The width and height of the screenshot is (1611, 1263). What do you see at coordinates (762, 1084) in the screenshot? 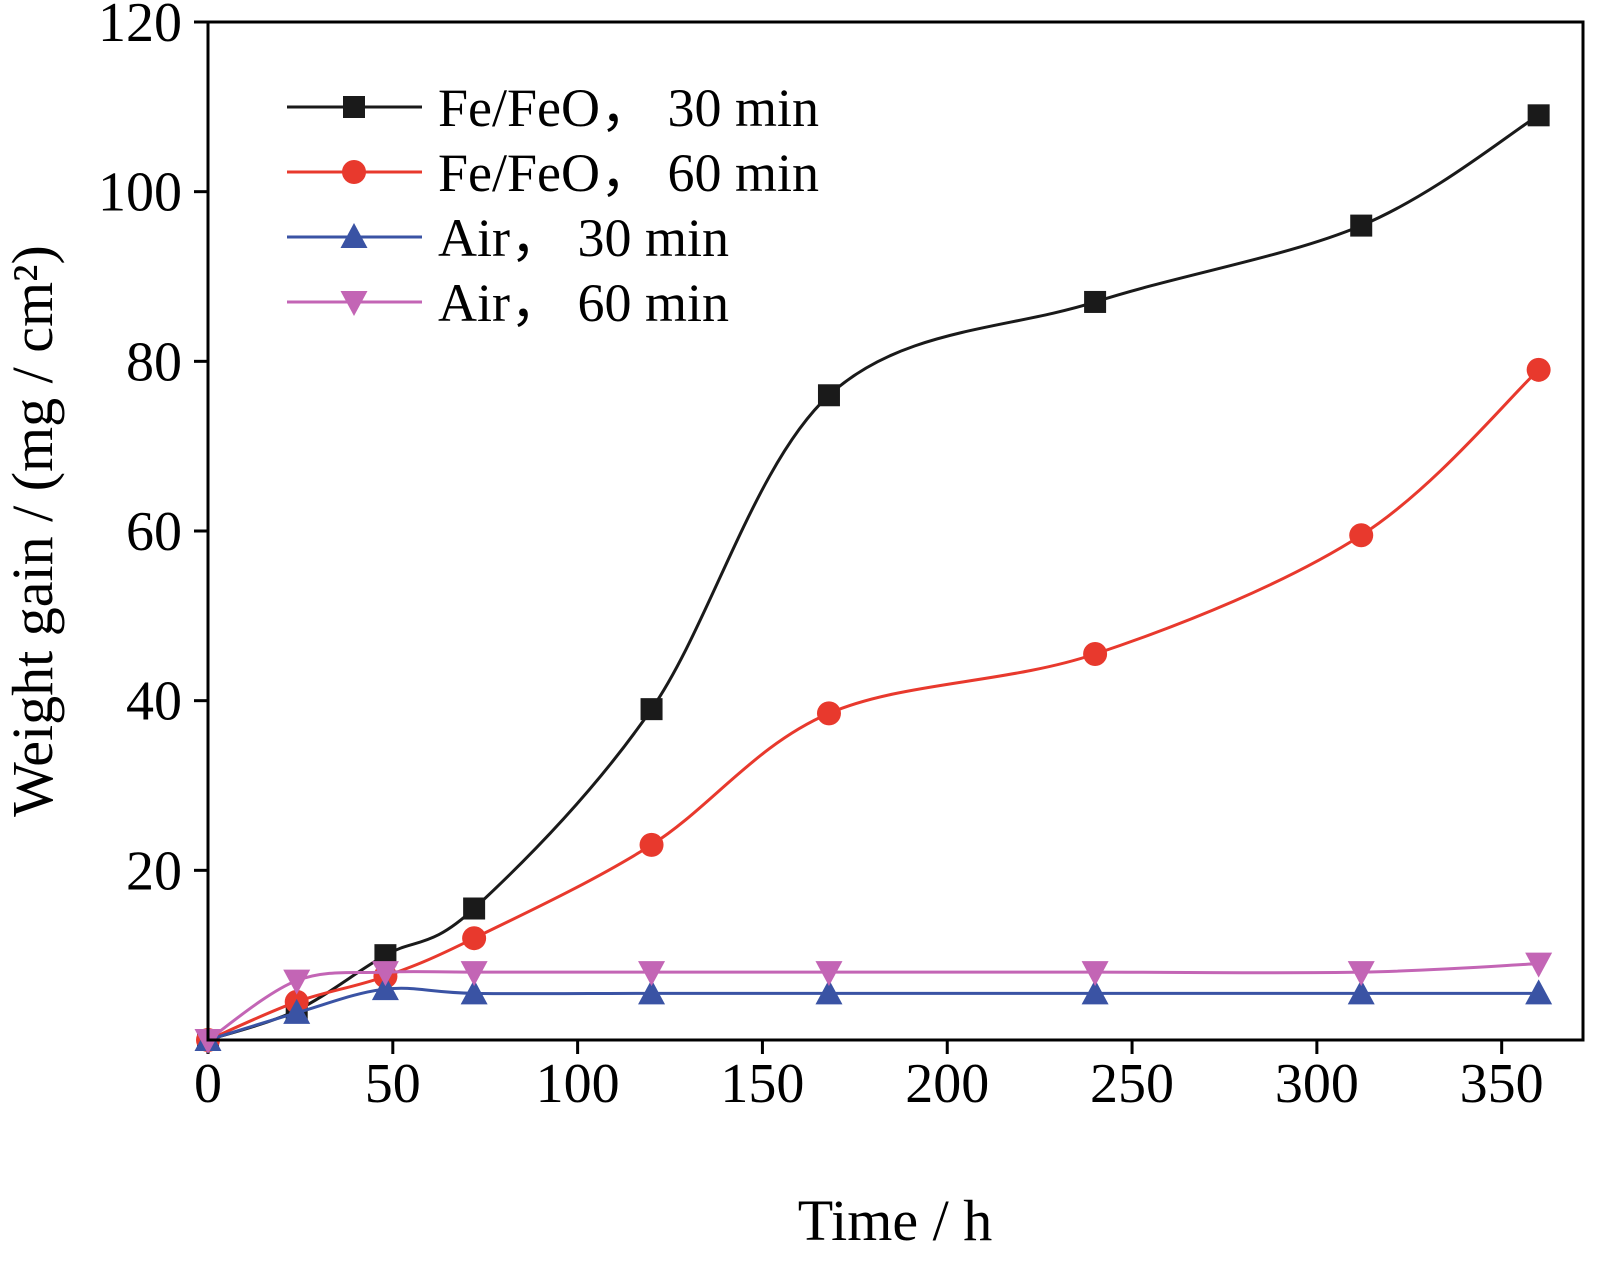
I see `x-tick-label: 150` at bounding box center [762, 1084].